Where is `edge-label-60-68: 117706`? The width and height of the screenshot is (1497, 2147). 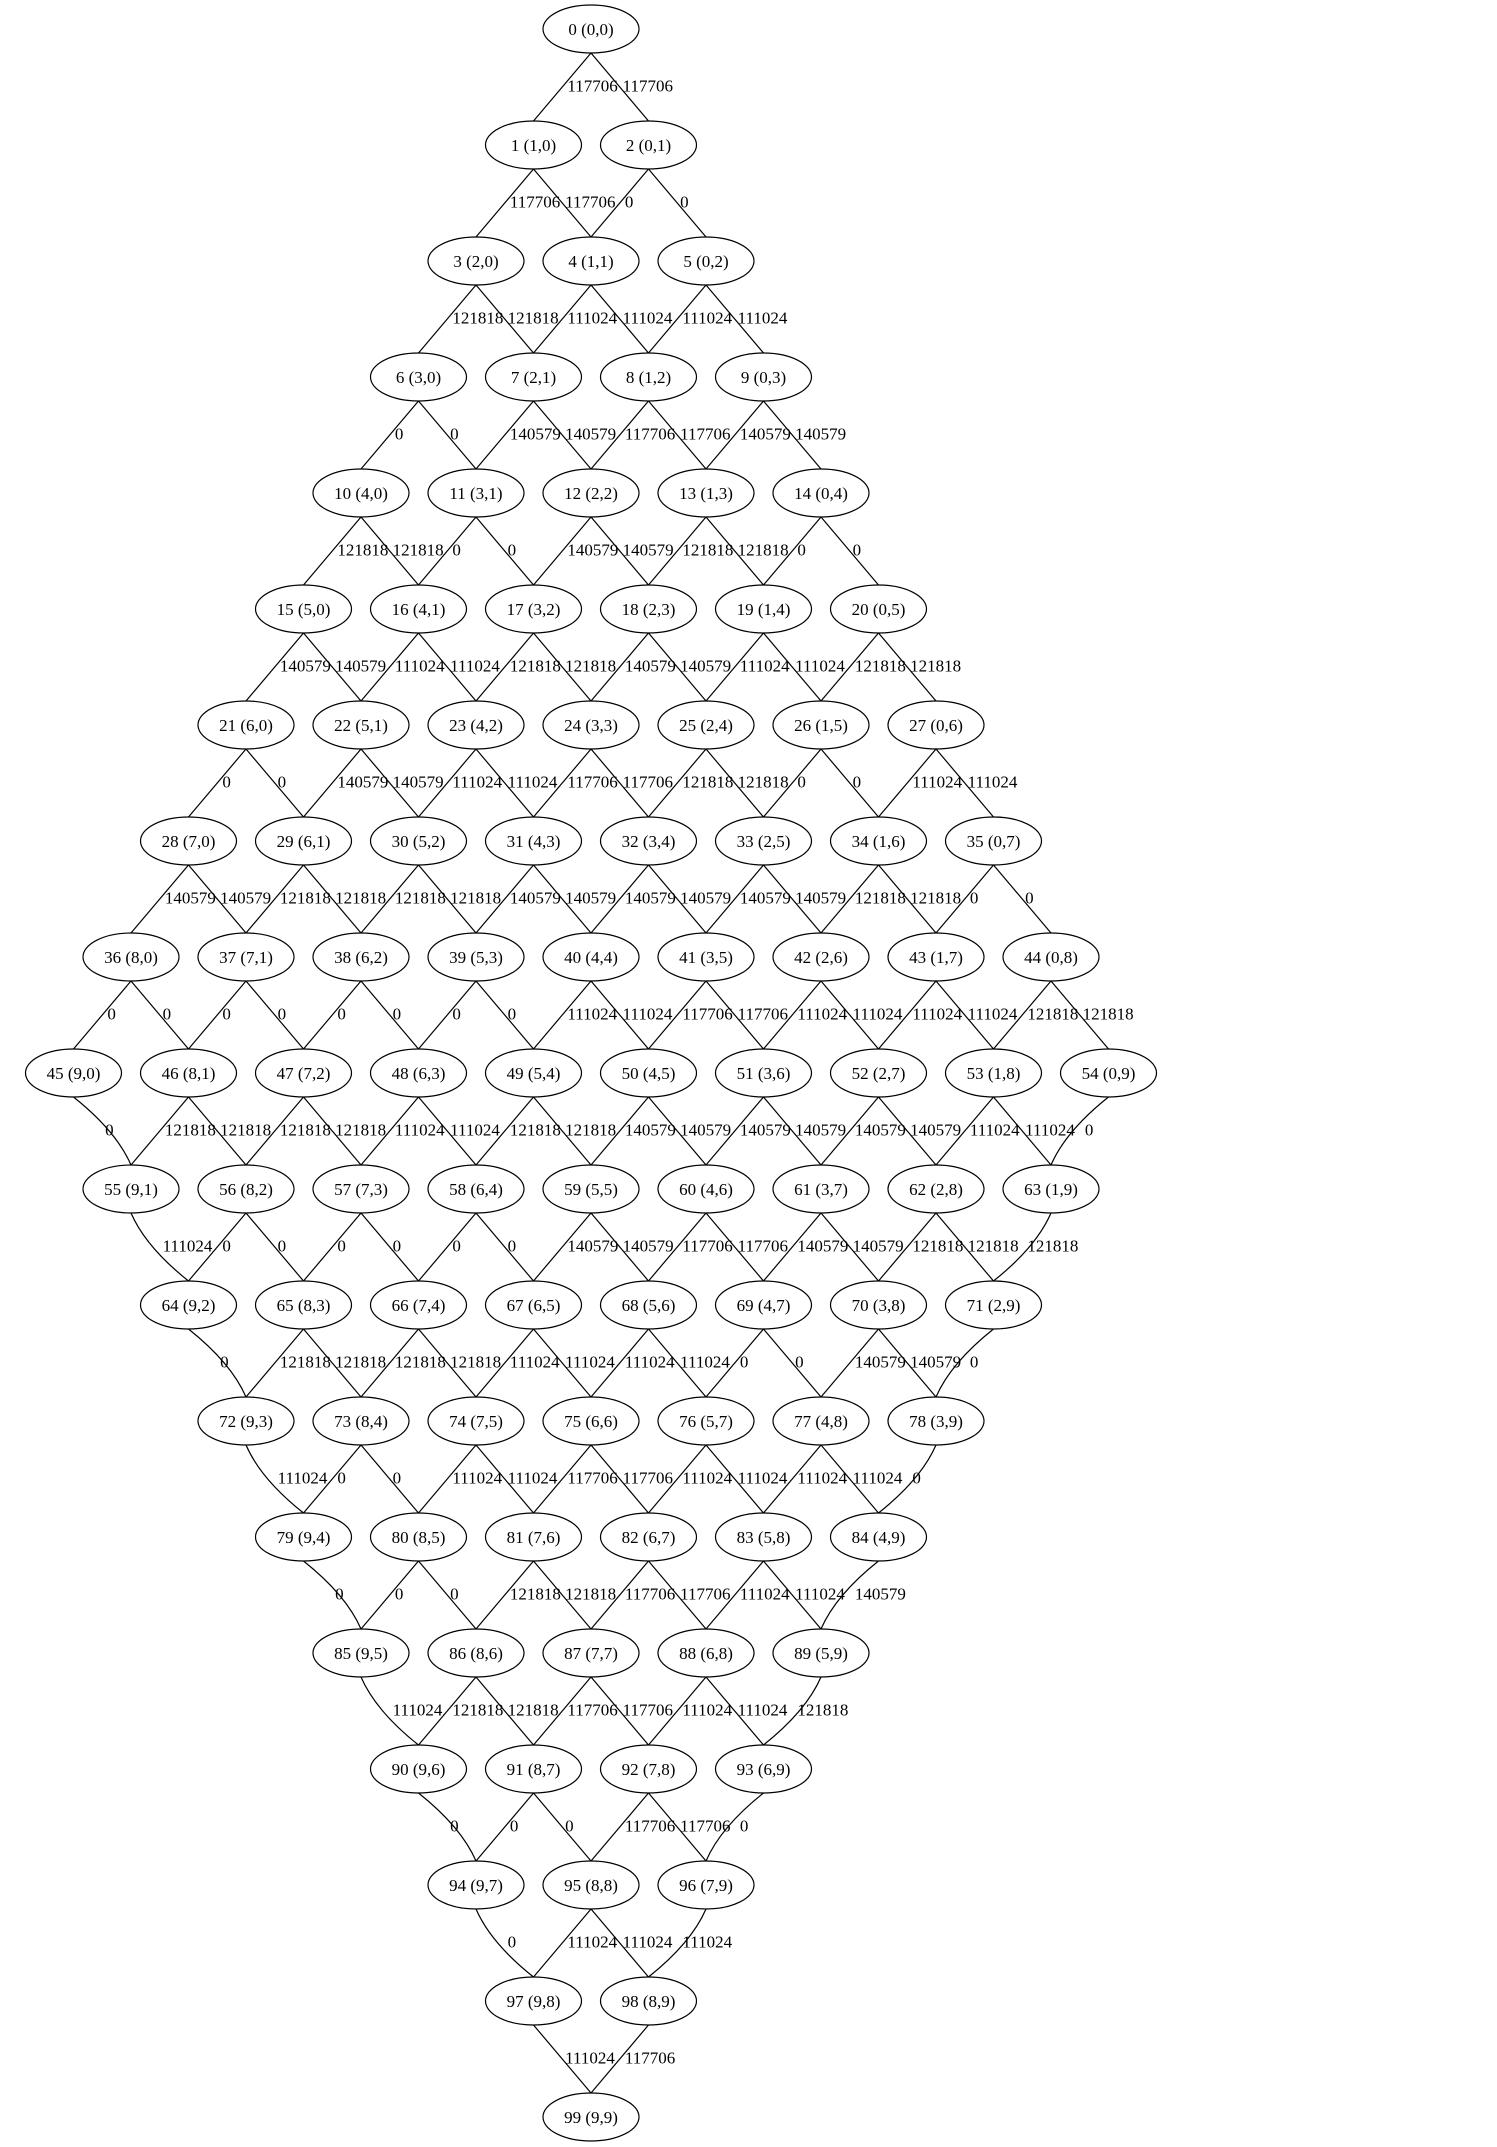 edge-label-60-68: 117706 is located at coordinates (707, 1246).